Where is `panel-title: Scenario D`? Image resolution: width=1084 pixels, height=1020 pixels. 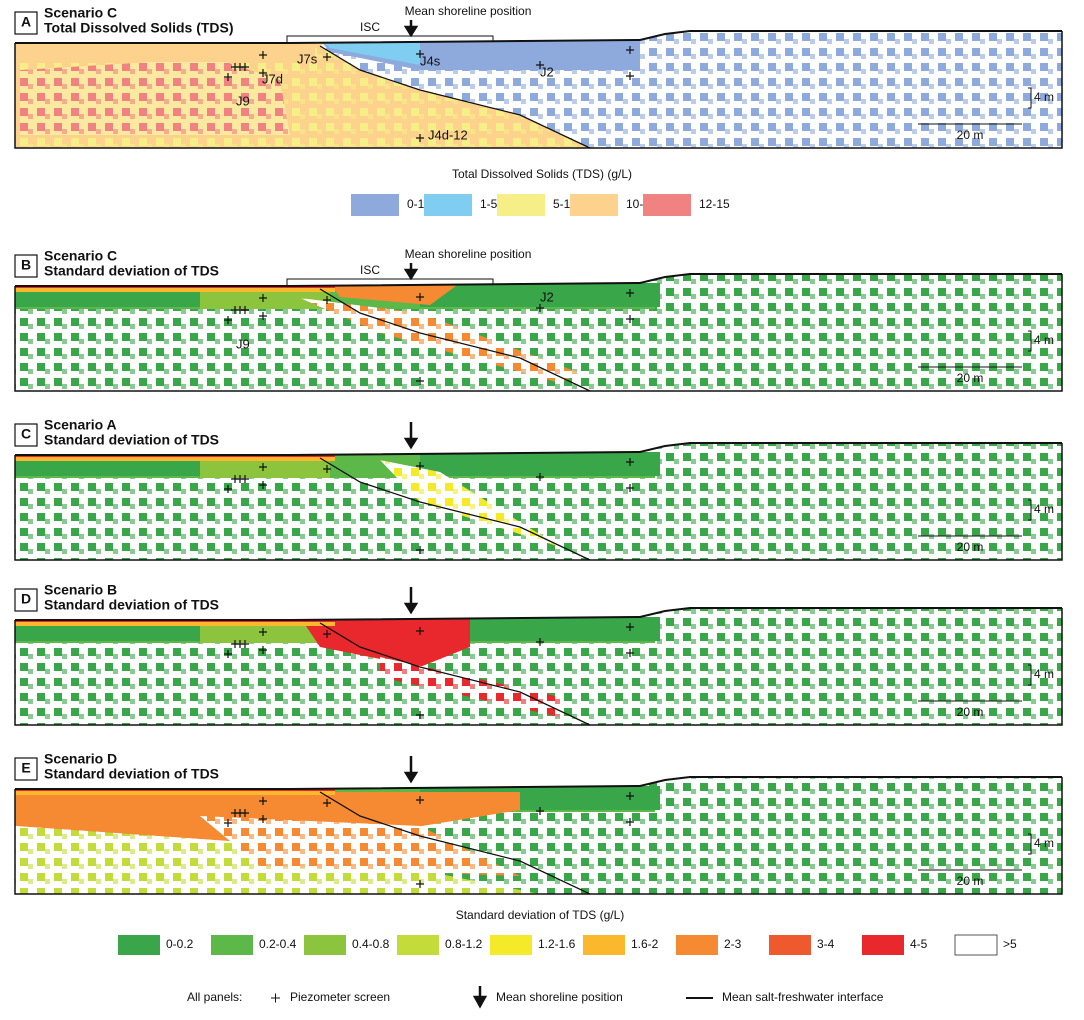 panel-title: Scenario D is located at coordinates (80, 759).